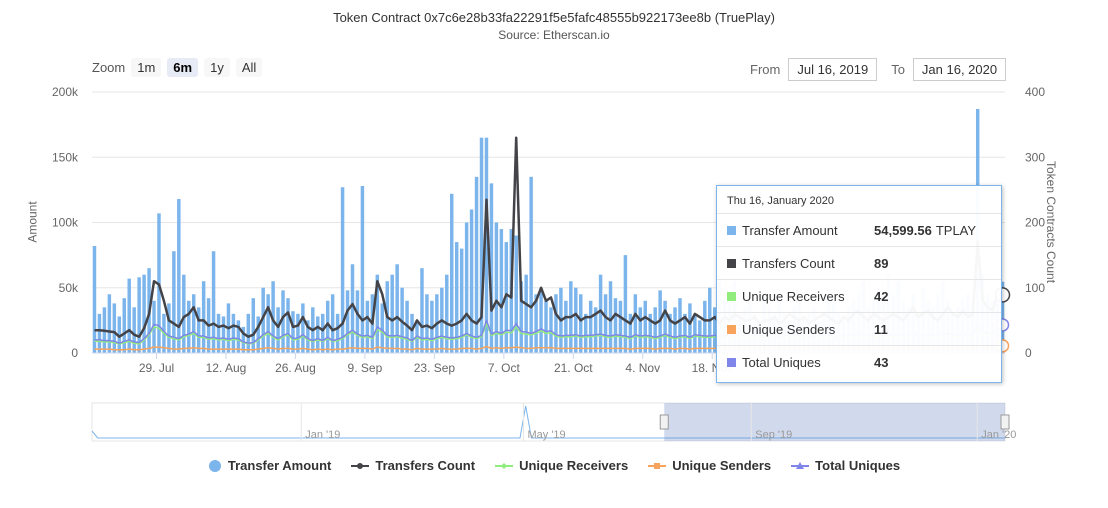 The image size is (1108, 508). Describe the element at coordinates (295, 368) in the screenshot. I see `x-tick-label: 26. Aug` at that location.